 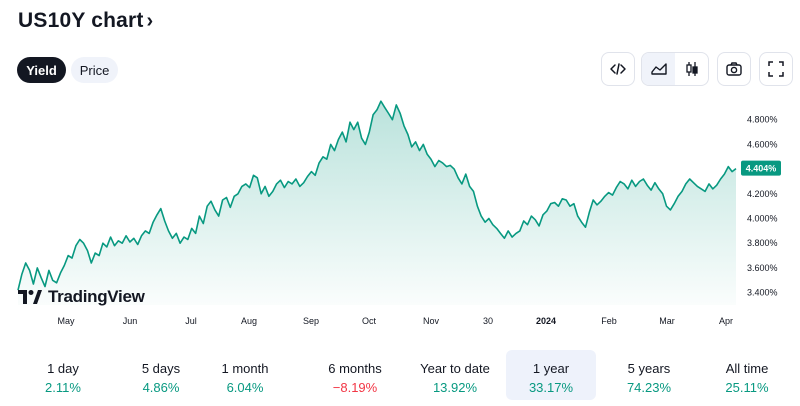 I want to click on period-change-value: 4.86%, so click(x=161, y=387).